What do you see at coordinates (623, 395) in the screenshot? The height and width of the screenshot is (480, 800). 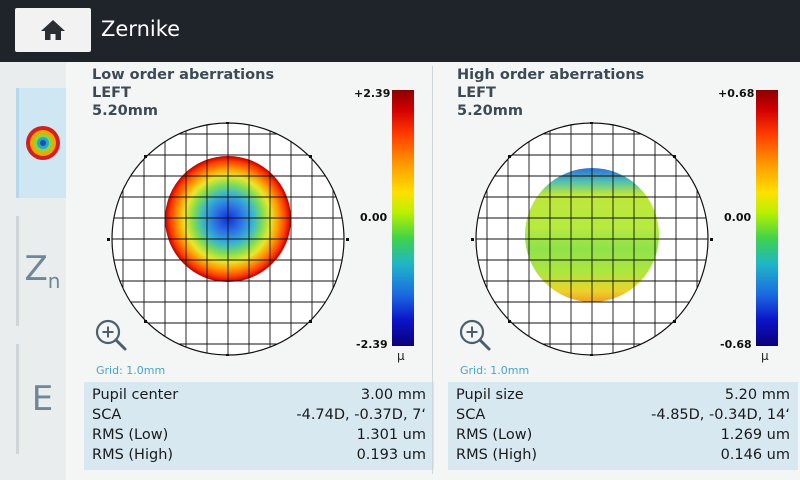 I see `info-row: Pupil size 5.20 mm` at bounding box center [623, 395].